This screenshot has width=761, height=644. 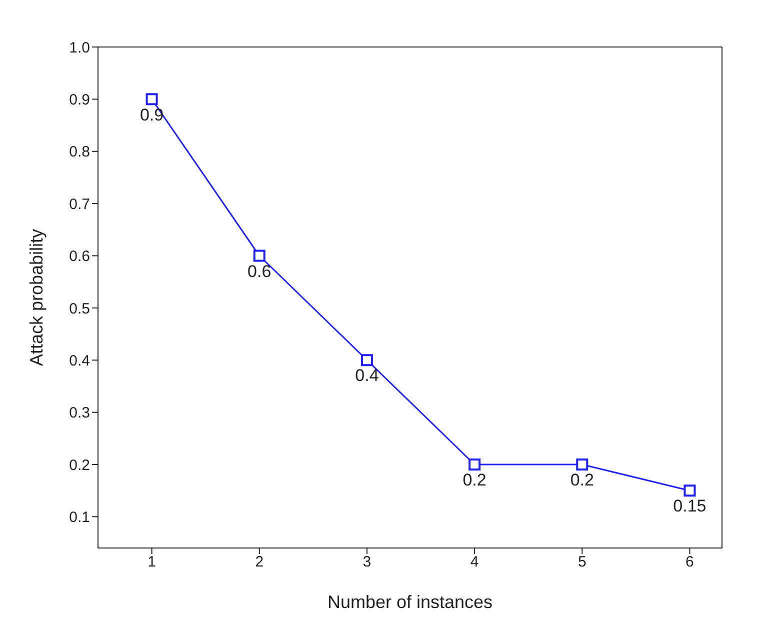 I want to click on y-tick-label: 0.2, so click(x=79, y=465).